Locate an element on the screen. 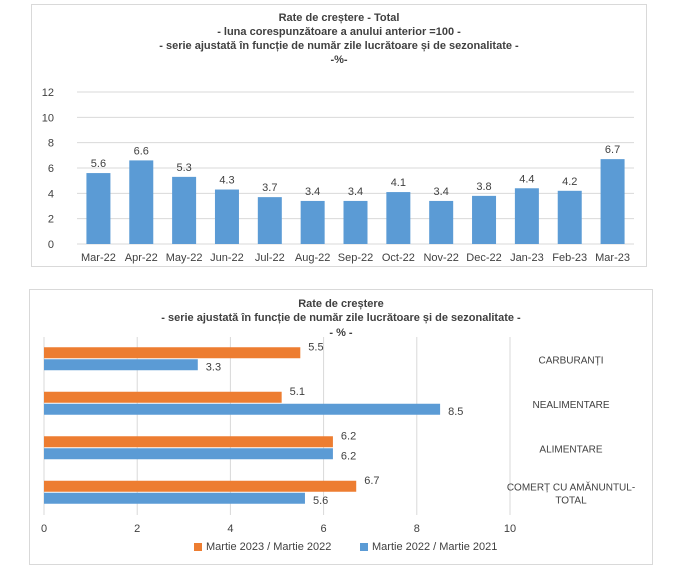 The image size is (677, 572). data-label: 4.3 is located at coordinates (226, 181).